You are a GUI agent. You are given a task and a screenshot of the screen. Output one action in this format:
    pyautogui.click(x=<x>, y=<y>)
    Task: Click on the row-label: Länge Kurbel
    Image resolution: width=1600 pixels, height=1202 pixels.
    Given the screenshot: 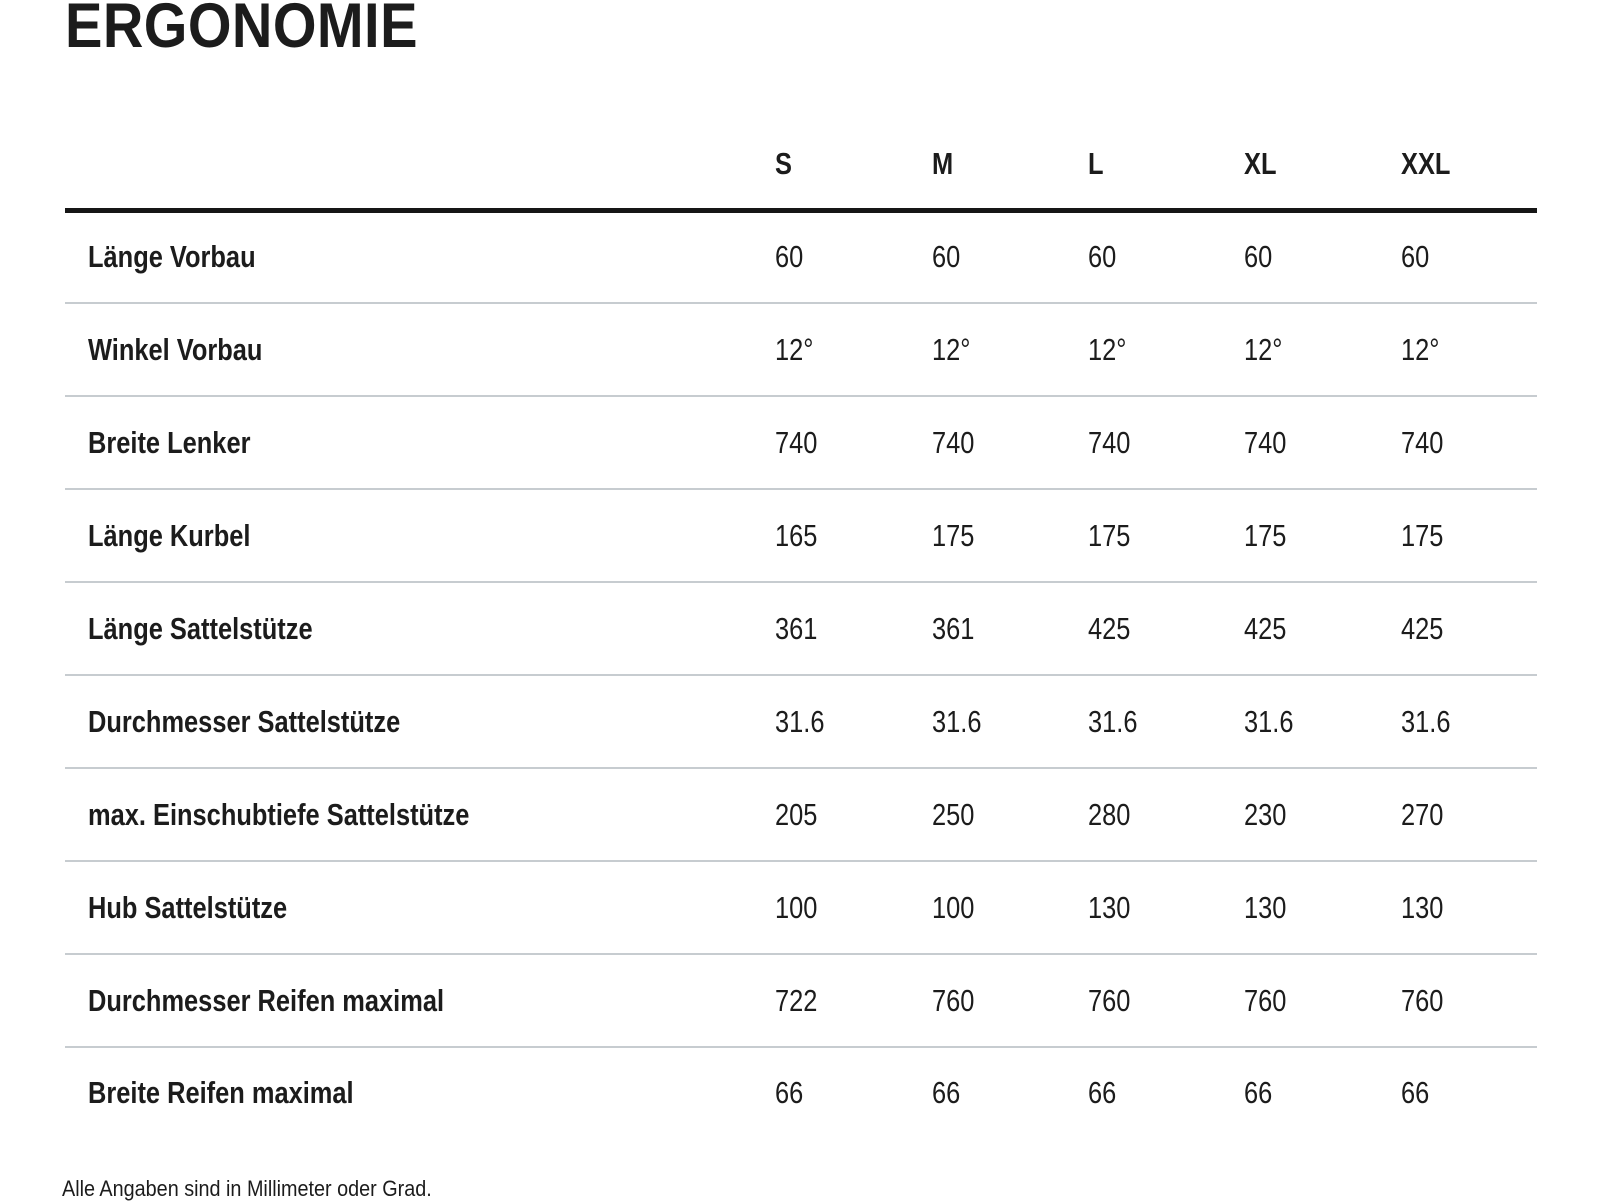 What is the action you would take?
    pyautogui.click(x=169, y=535)
    